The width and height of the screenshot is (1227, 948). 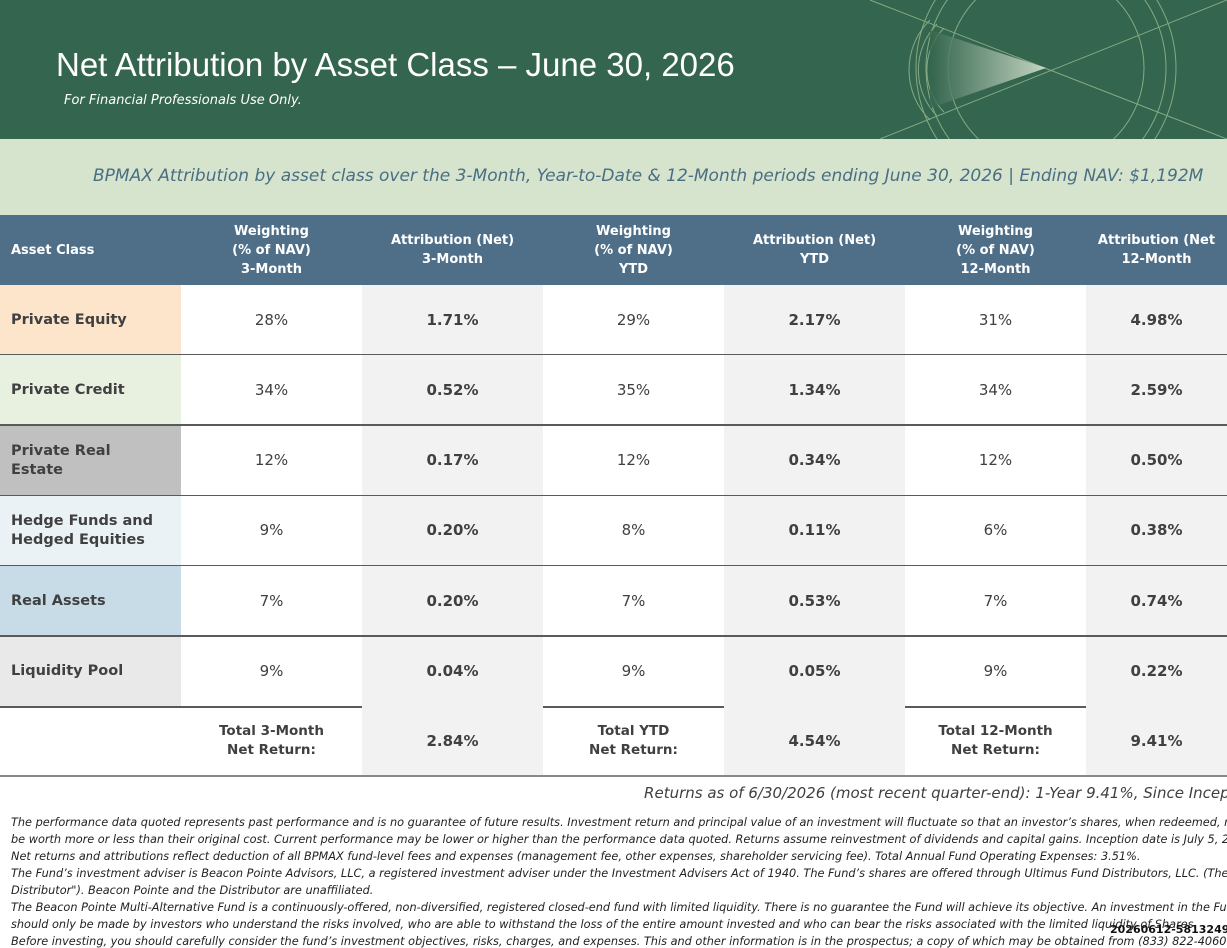 I want to click on cell-text: 0.22%, so click(x=1156, y=671).